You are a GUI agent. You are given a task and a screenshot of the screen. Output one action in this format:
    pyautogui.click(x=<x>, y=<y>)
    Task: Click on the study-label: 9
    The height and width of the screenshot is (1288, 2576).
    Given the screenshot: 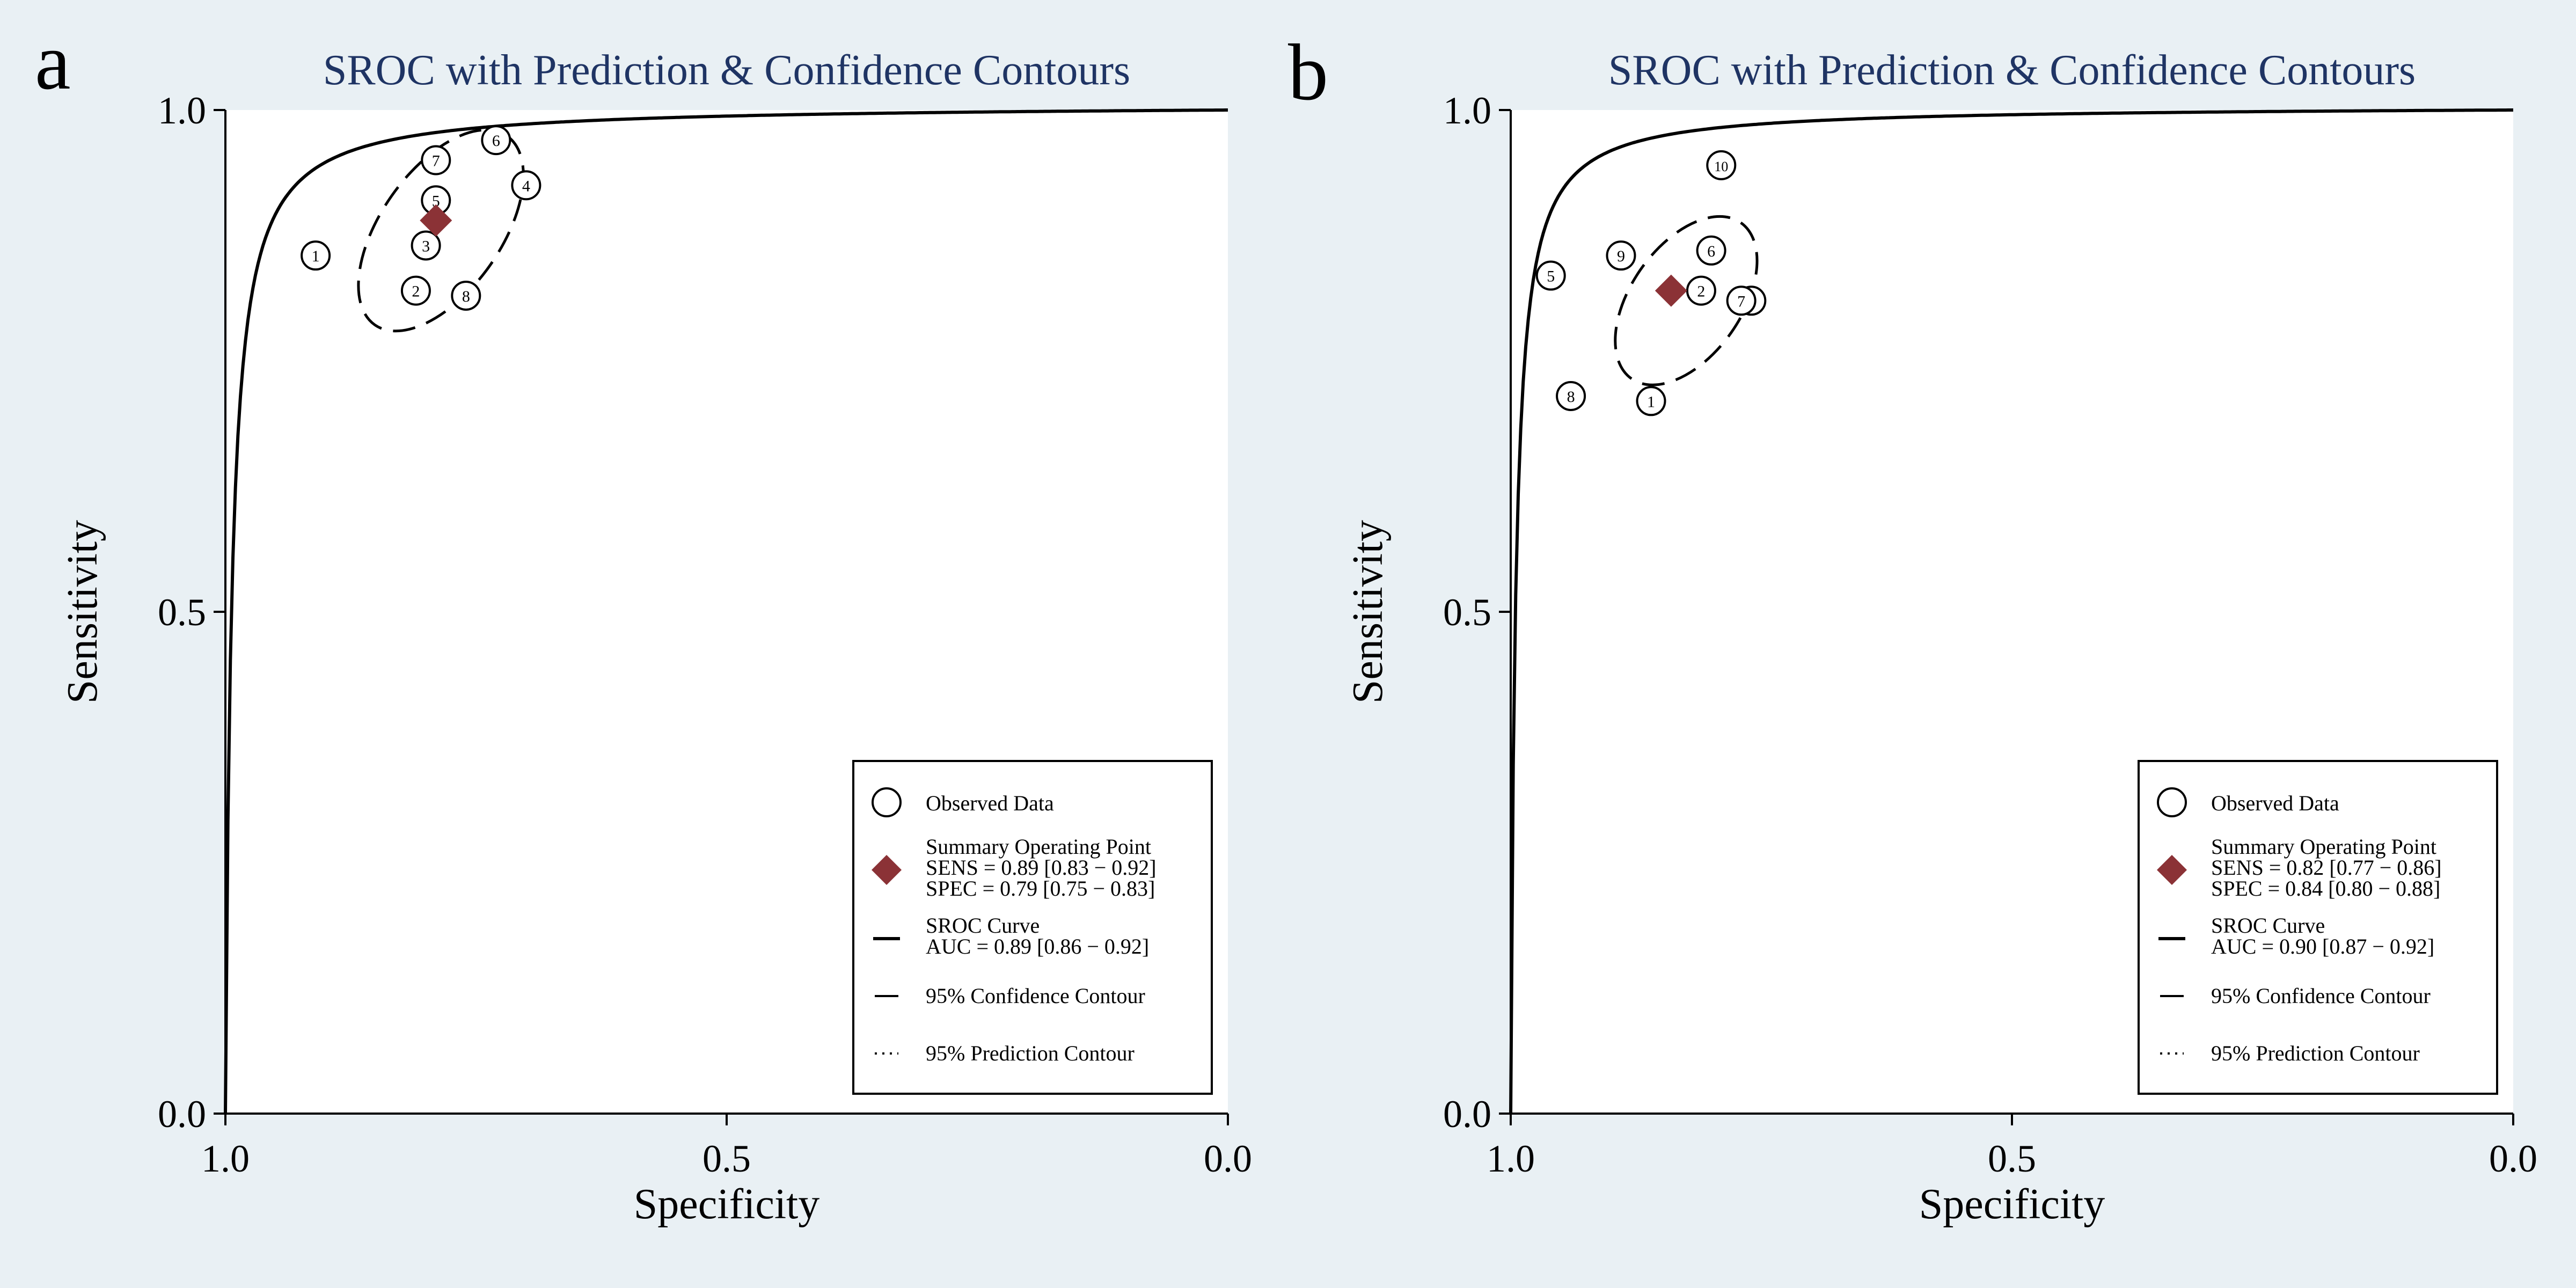 What is the action you would take?
    pyautogui.click(x=1621, y=256)
    